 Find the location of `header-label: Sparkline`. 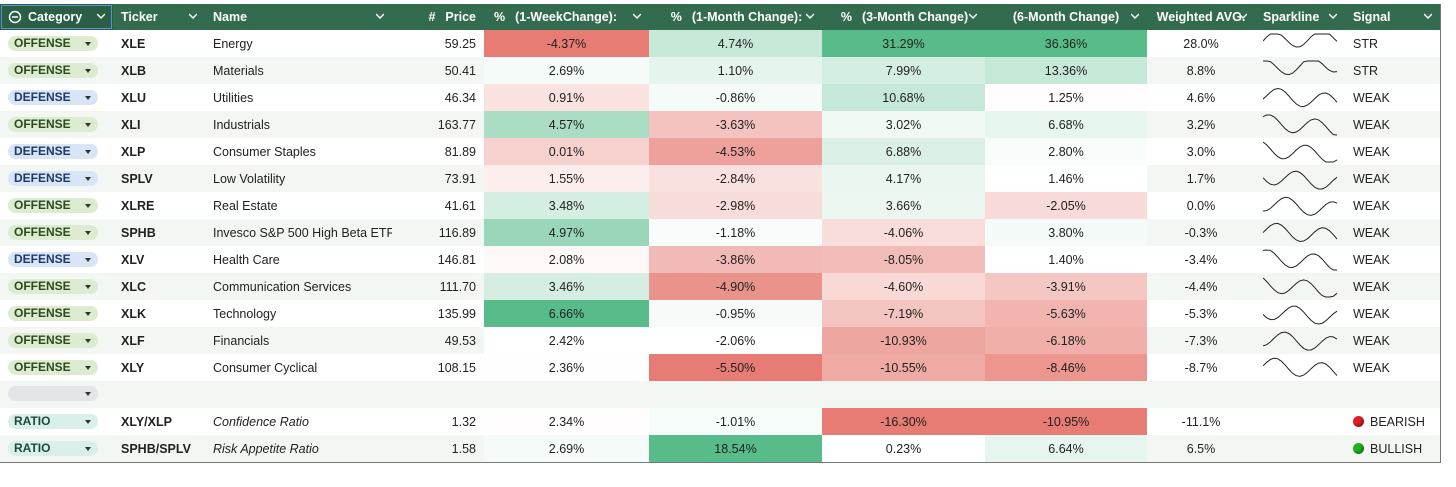

header-label: Sparkline is located at coordinates (1291, 17).